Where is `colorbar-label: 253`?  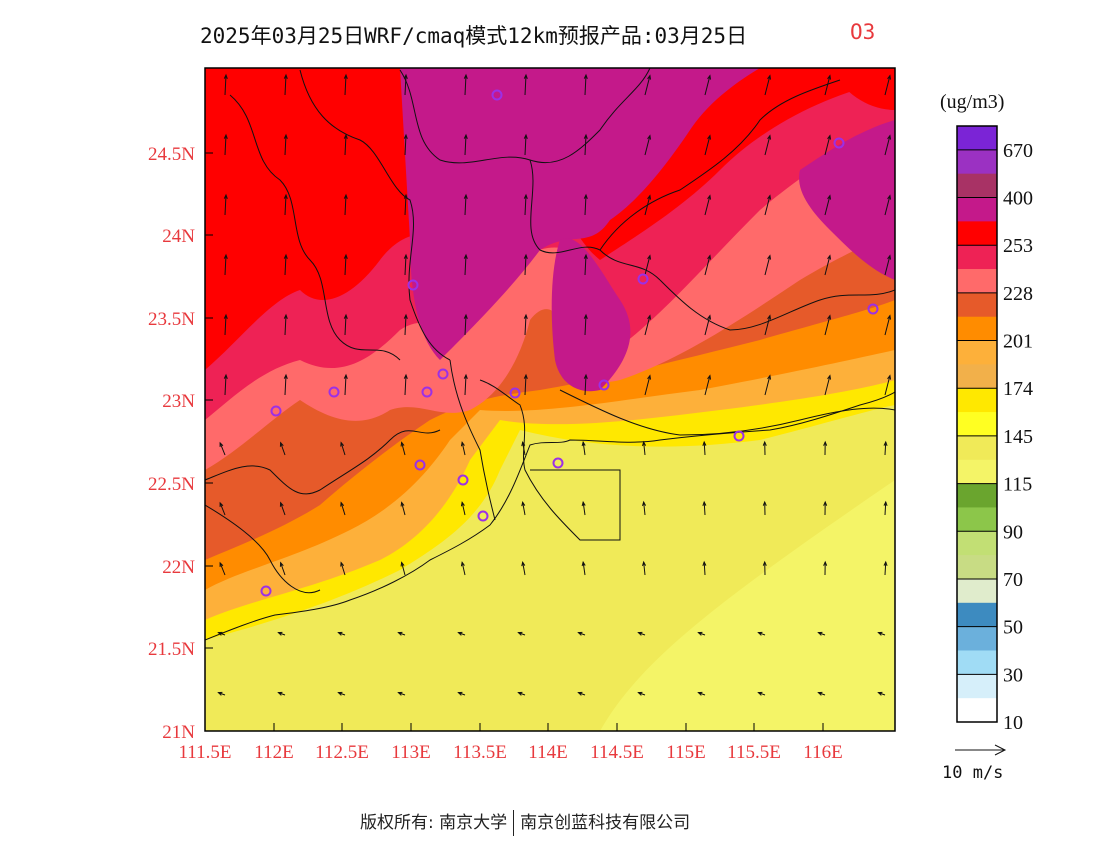 colorbar-label: 253 is located at coordinates (1018, 246).